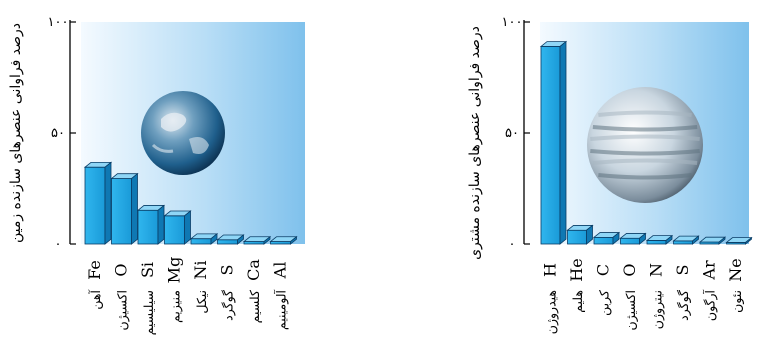 This screenshot has width=757, height=347. Describe the element at coordinates (176, 306) in the screenshot. I see `x-tick-label: منیزیم` at that location.